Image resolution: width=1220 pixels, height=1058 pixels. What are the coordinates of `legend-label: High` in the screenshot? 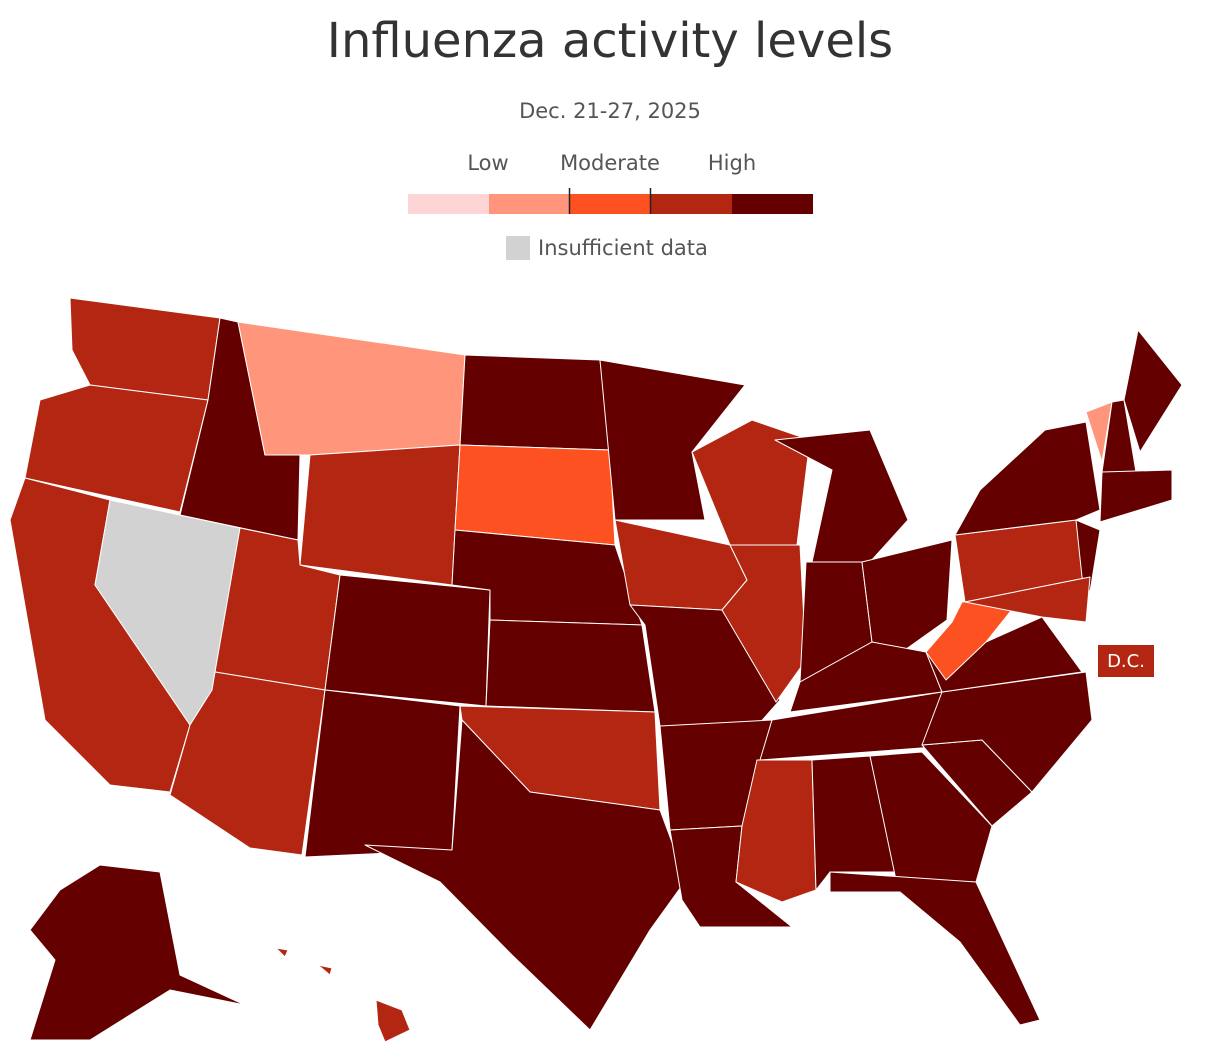 It's located at (732, 163).